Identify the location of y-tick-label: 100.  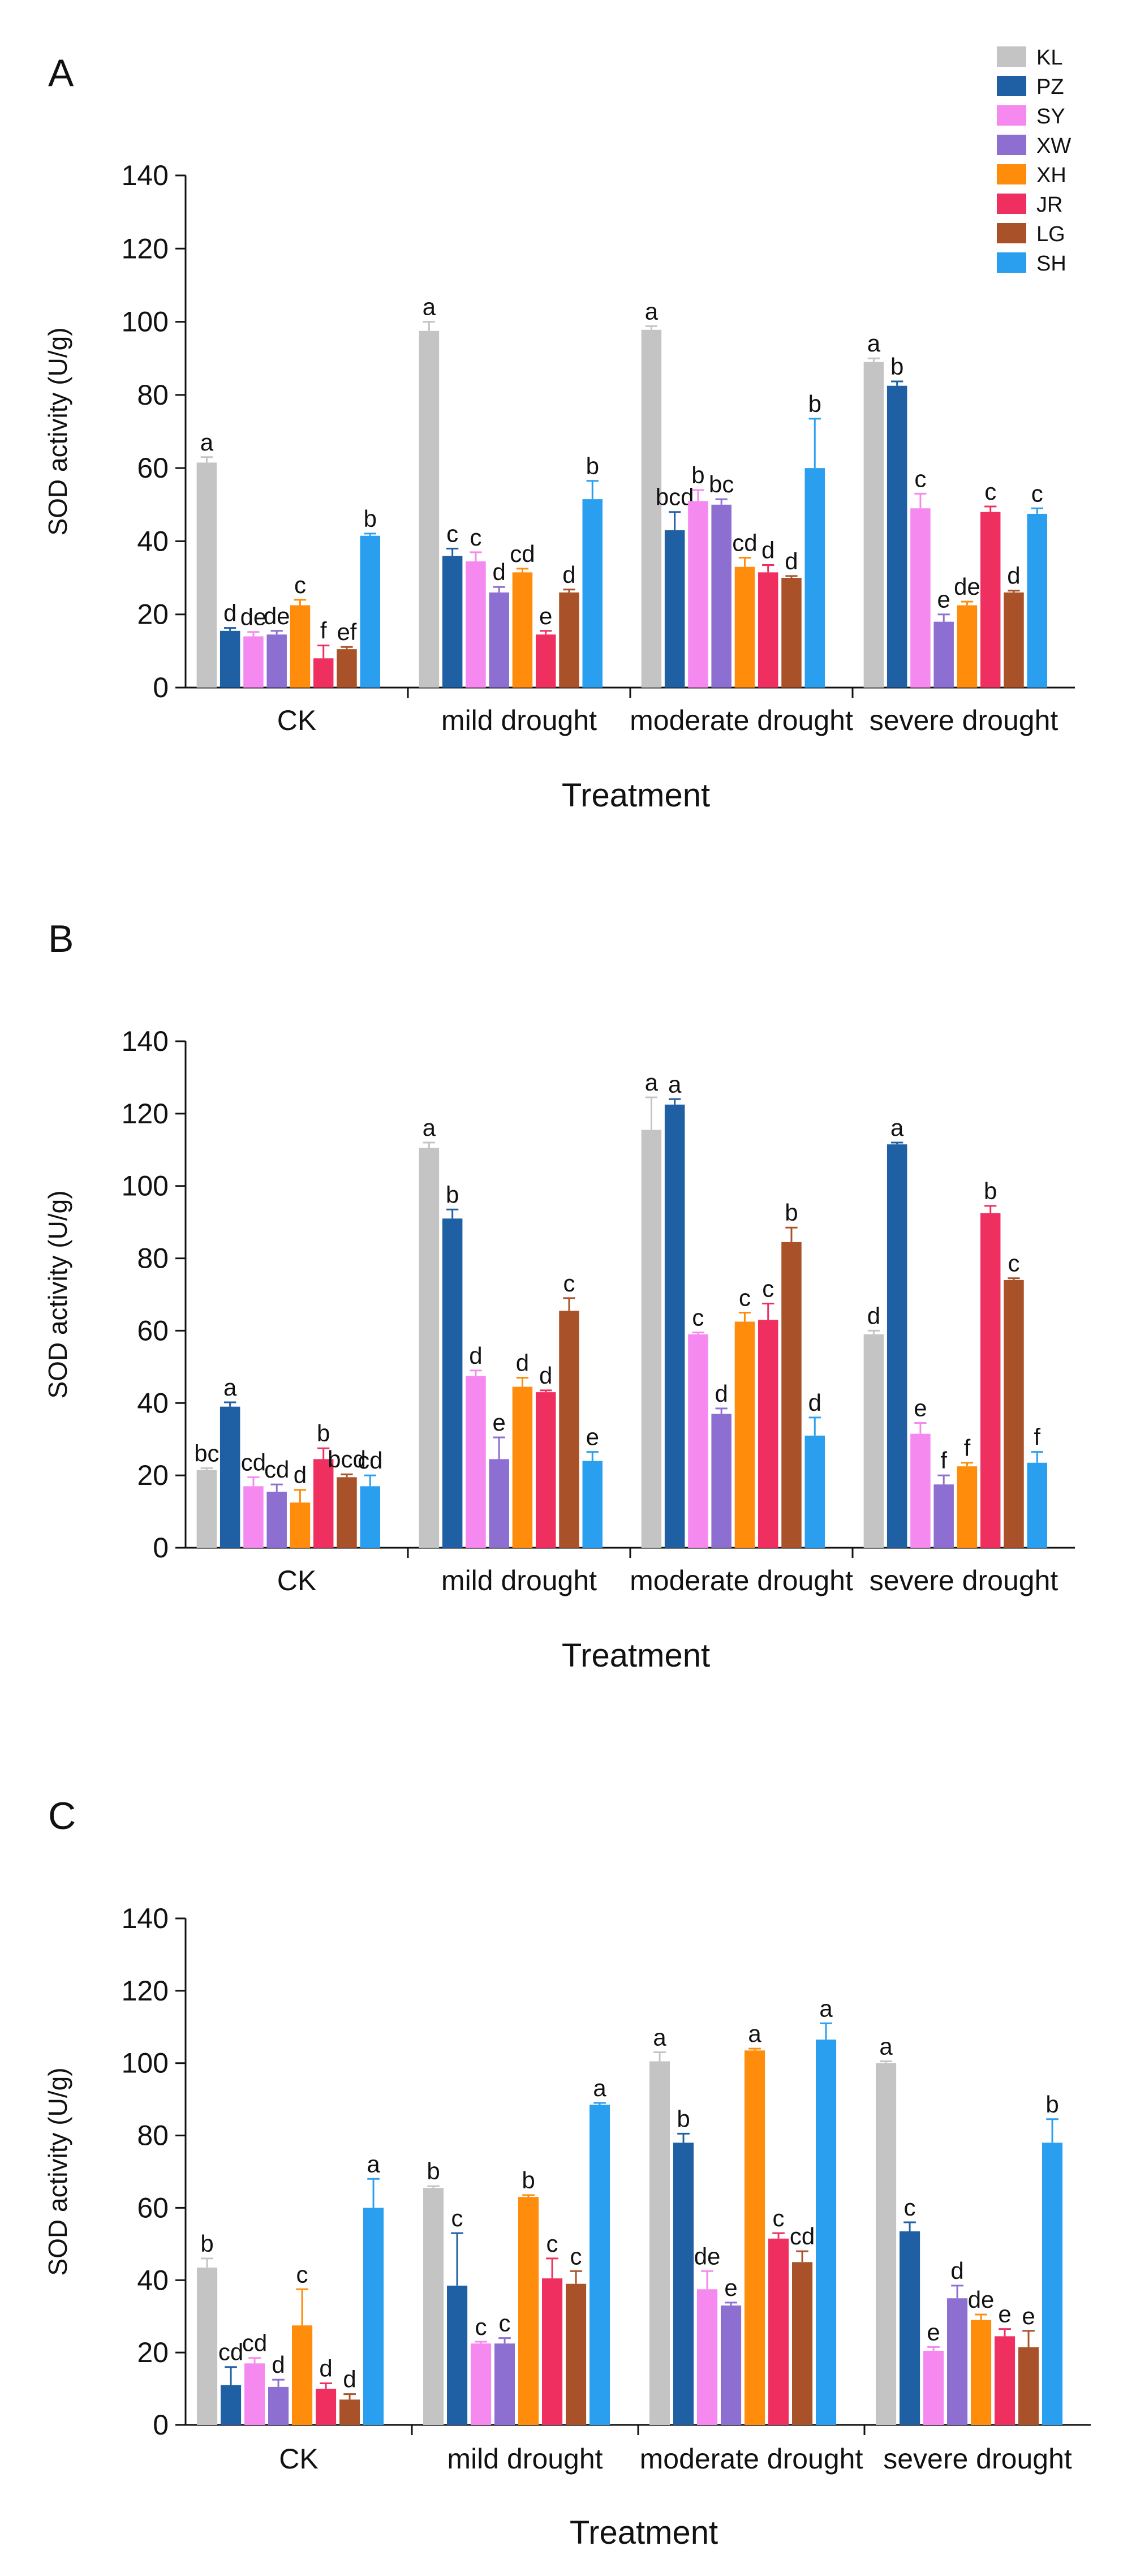
(146, 2063).